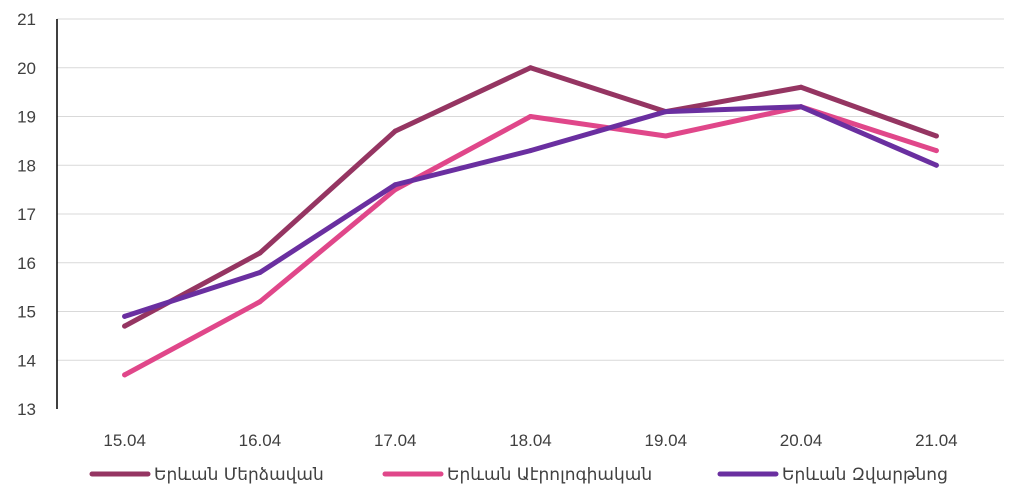 The height and width of the screenshot is (490, 1014). What do you see at coordinates (26, 263) in the screenshot?
I see `y-tick-label: 16` at bounding box center [26, 263].